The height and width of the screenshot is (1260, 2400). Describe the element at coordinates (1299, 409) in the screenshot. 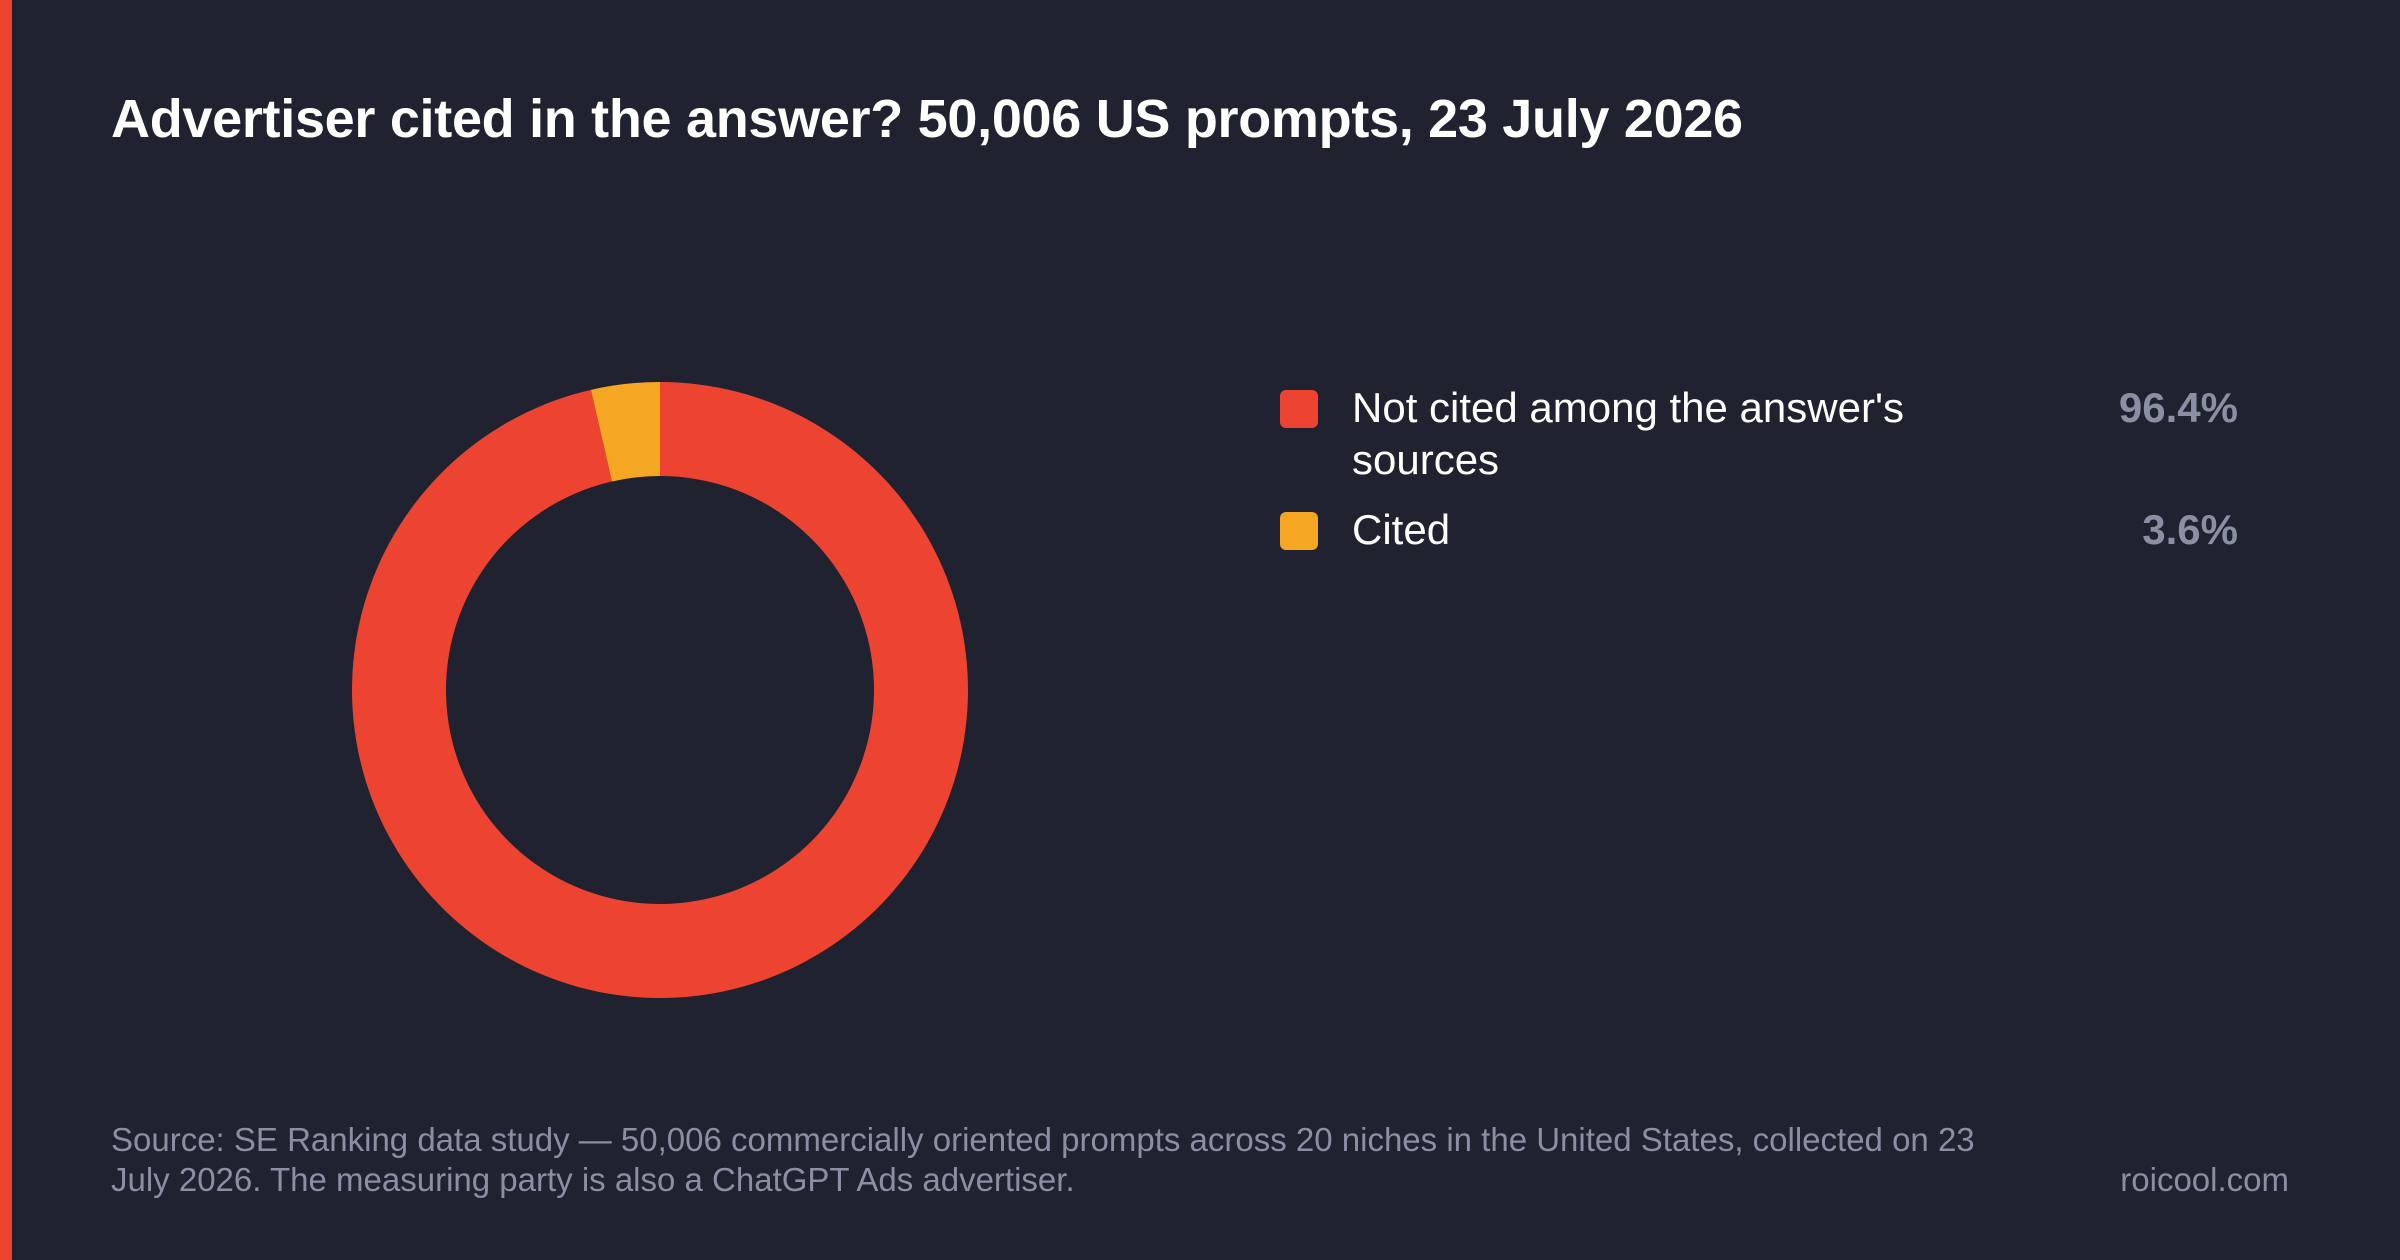

I see `legend-swatch-not-cited` at that location.